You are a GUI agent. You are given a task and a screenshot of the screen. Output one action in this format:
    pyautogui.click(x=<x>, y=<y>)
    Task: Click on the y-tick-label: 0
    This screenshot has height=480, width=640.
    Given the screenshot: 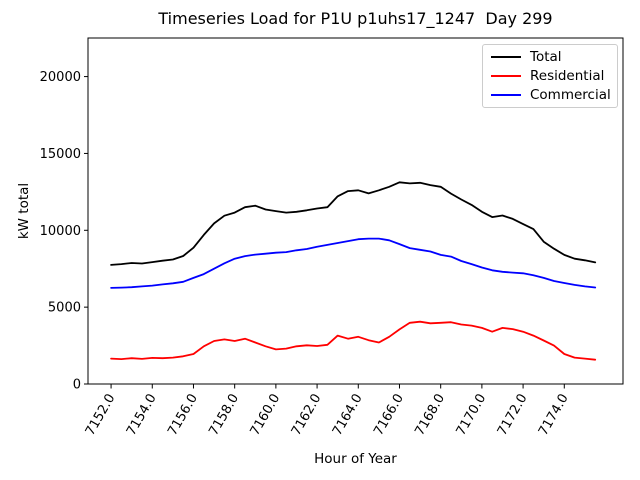 What is the action you would take?
    pyautogui.click(x=77, y=385)
    